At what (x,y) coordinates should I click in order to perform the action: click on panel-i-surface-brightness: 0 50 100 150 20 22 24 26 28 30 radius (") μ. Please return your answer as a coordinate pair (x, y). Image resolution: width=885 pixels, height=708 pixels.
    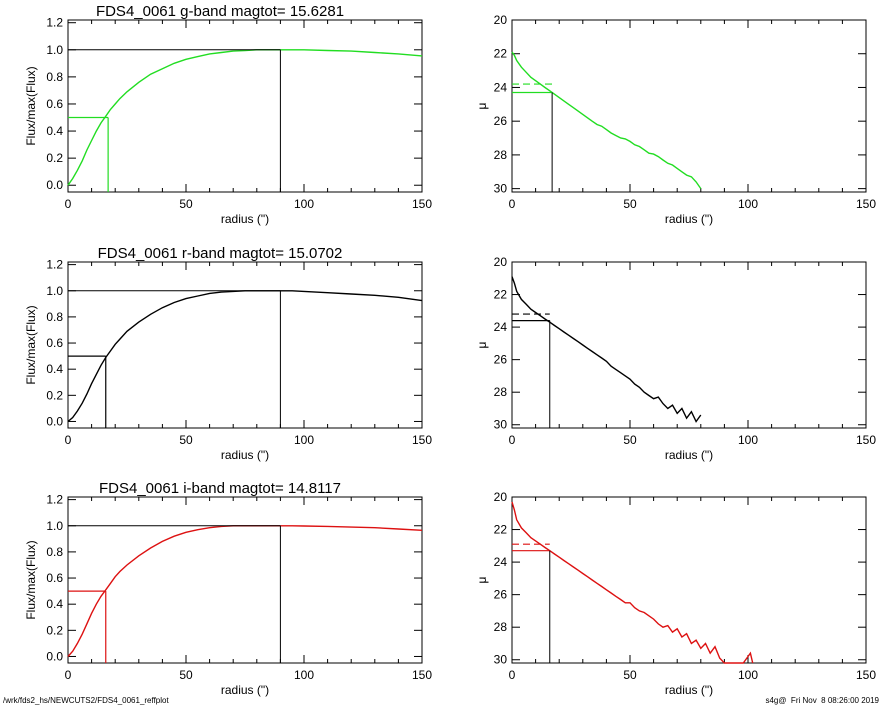
    Looking at the image, I should click on (675, 593).